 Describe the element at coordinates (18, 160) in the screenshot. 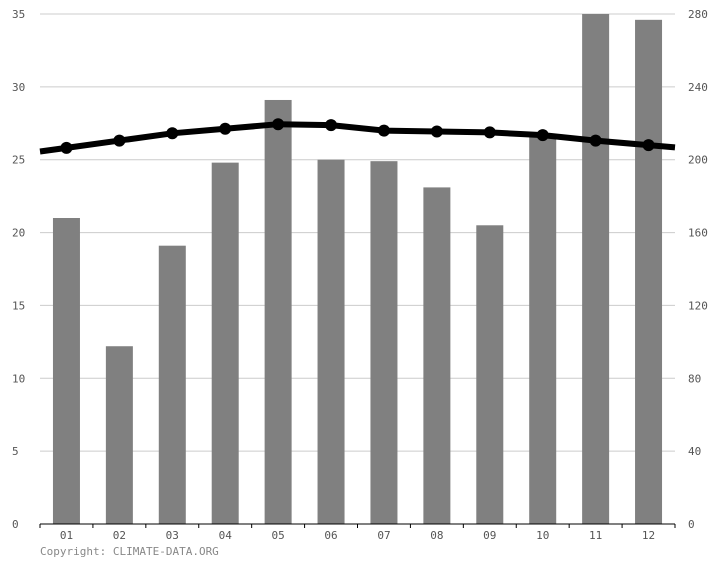

I see `left-tick-label: 25` at that location.